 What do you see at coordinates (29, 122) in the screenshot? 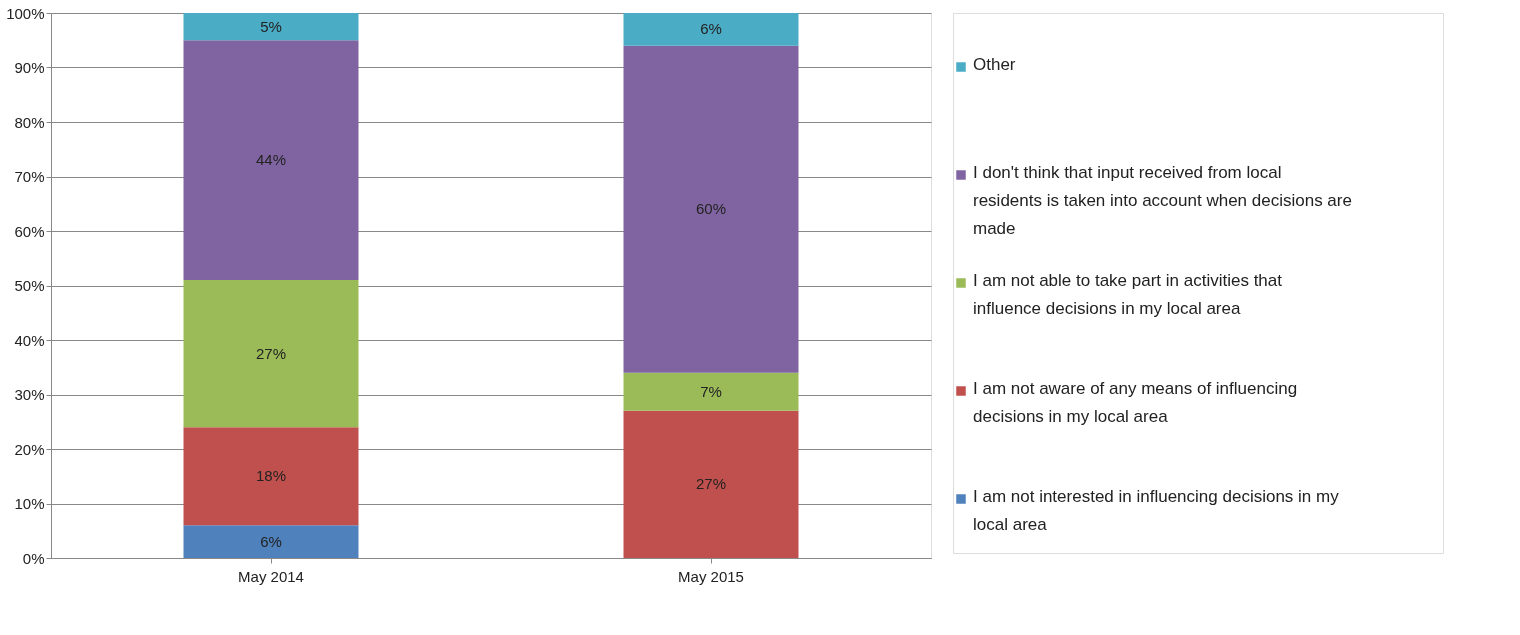
I see `y-tick-label: 80%` at bounding box center [29, 122].